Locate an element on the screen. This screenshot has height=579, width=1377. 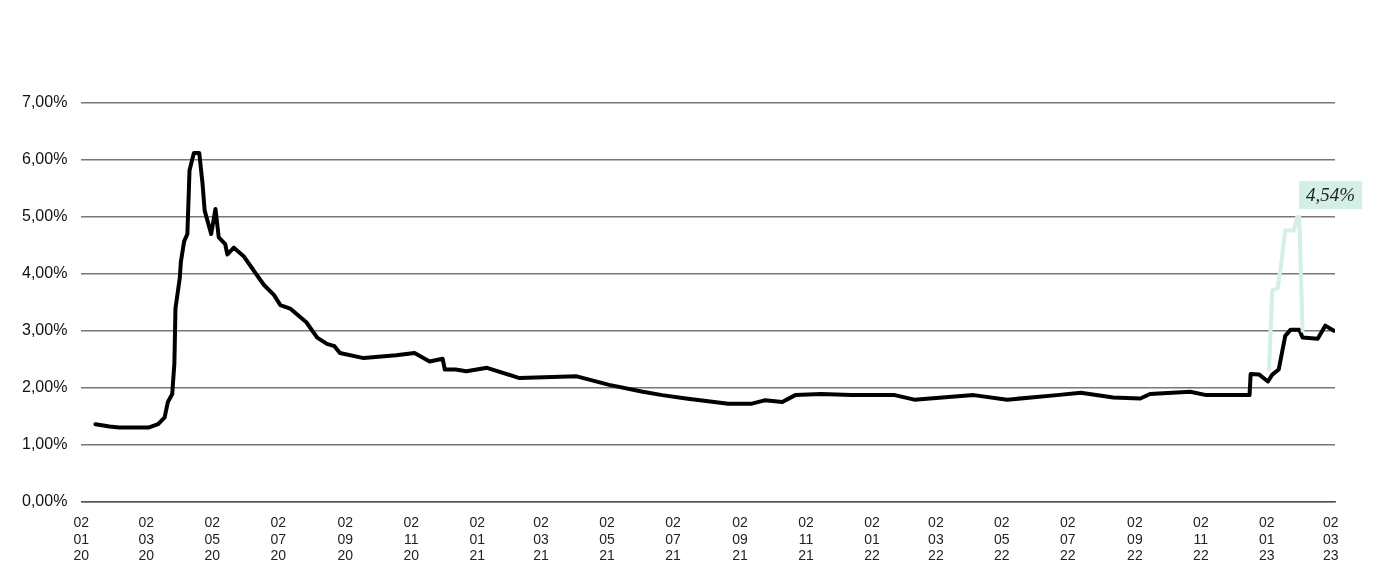
x-tick-label: 02 07 20 is located at coordinates (278, 538).